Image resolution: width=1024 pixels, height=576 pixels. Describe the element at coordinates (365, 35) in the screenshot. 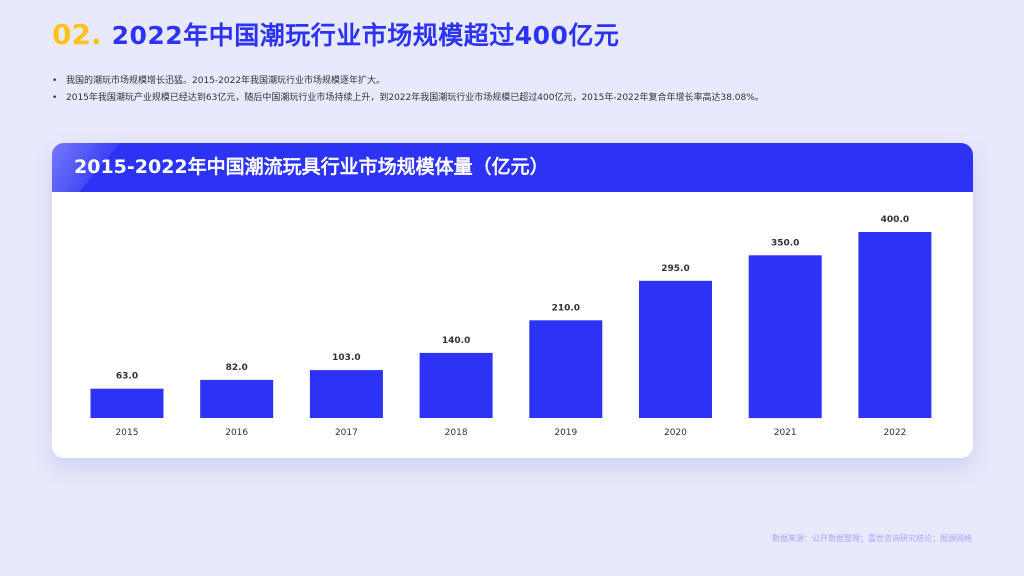

I see `page-title-text: 2022年中国潮玩行业市场规模超过400亿元` at that location.